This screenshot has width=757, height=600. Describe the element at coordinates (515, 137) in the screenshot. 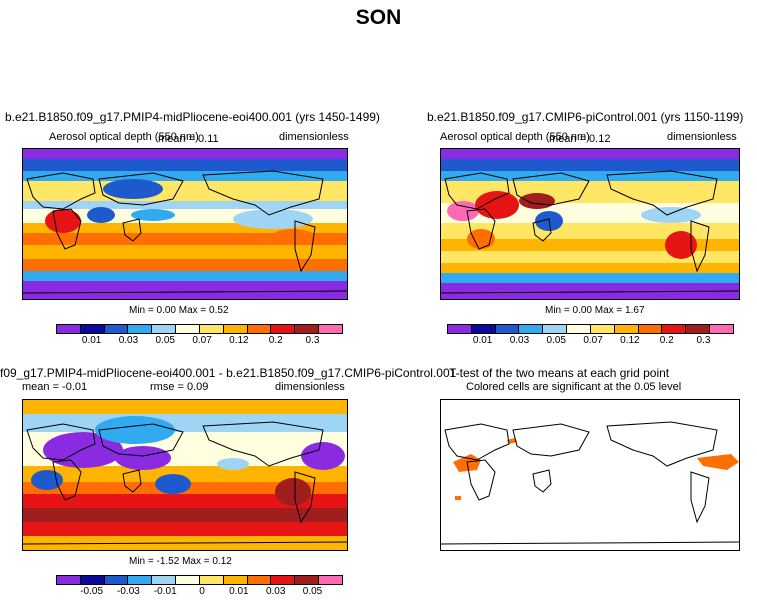

I see `panel-2-variable: Aerosol optical depth (550 nm)` at that location.